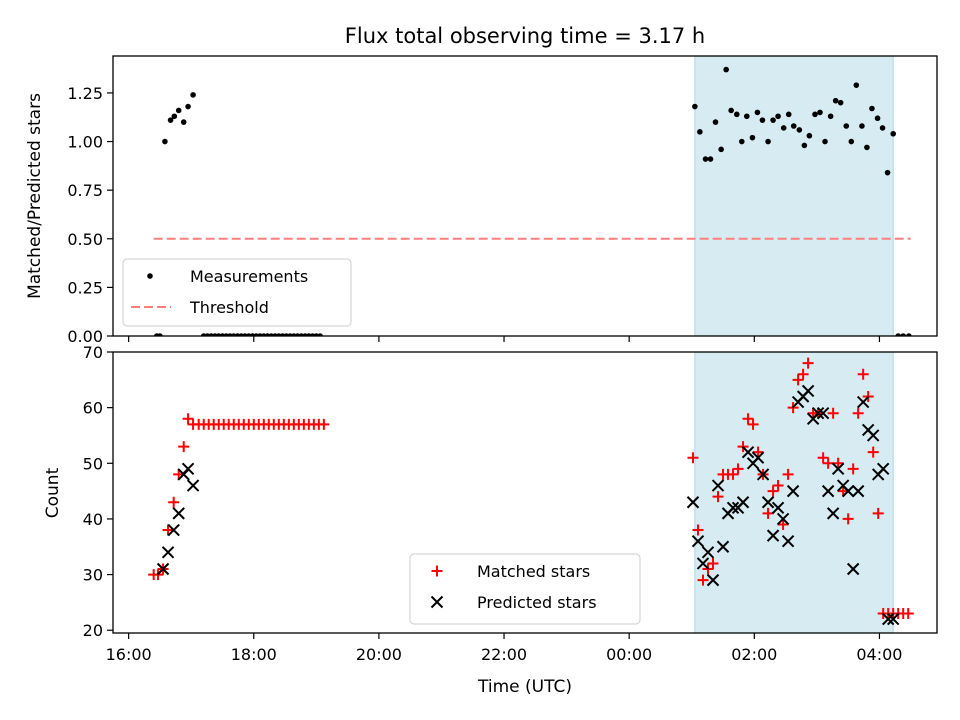 The width and height of the screenshot is (960, 720). I want to click on bottom-x-tick-label: 04:00, so click(879, 654).